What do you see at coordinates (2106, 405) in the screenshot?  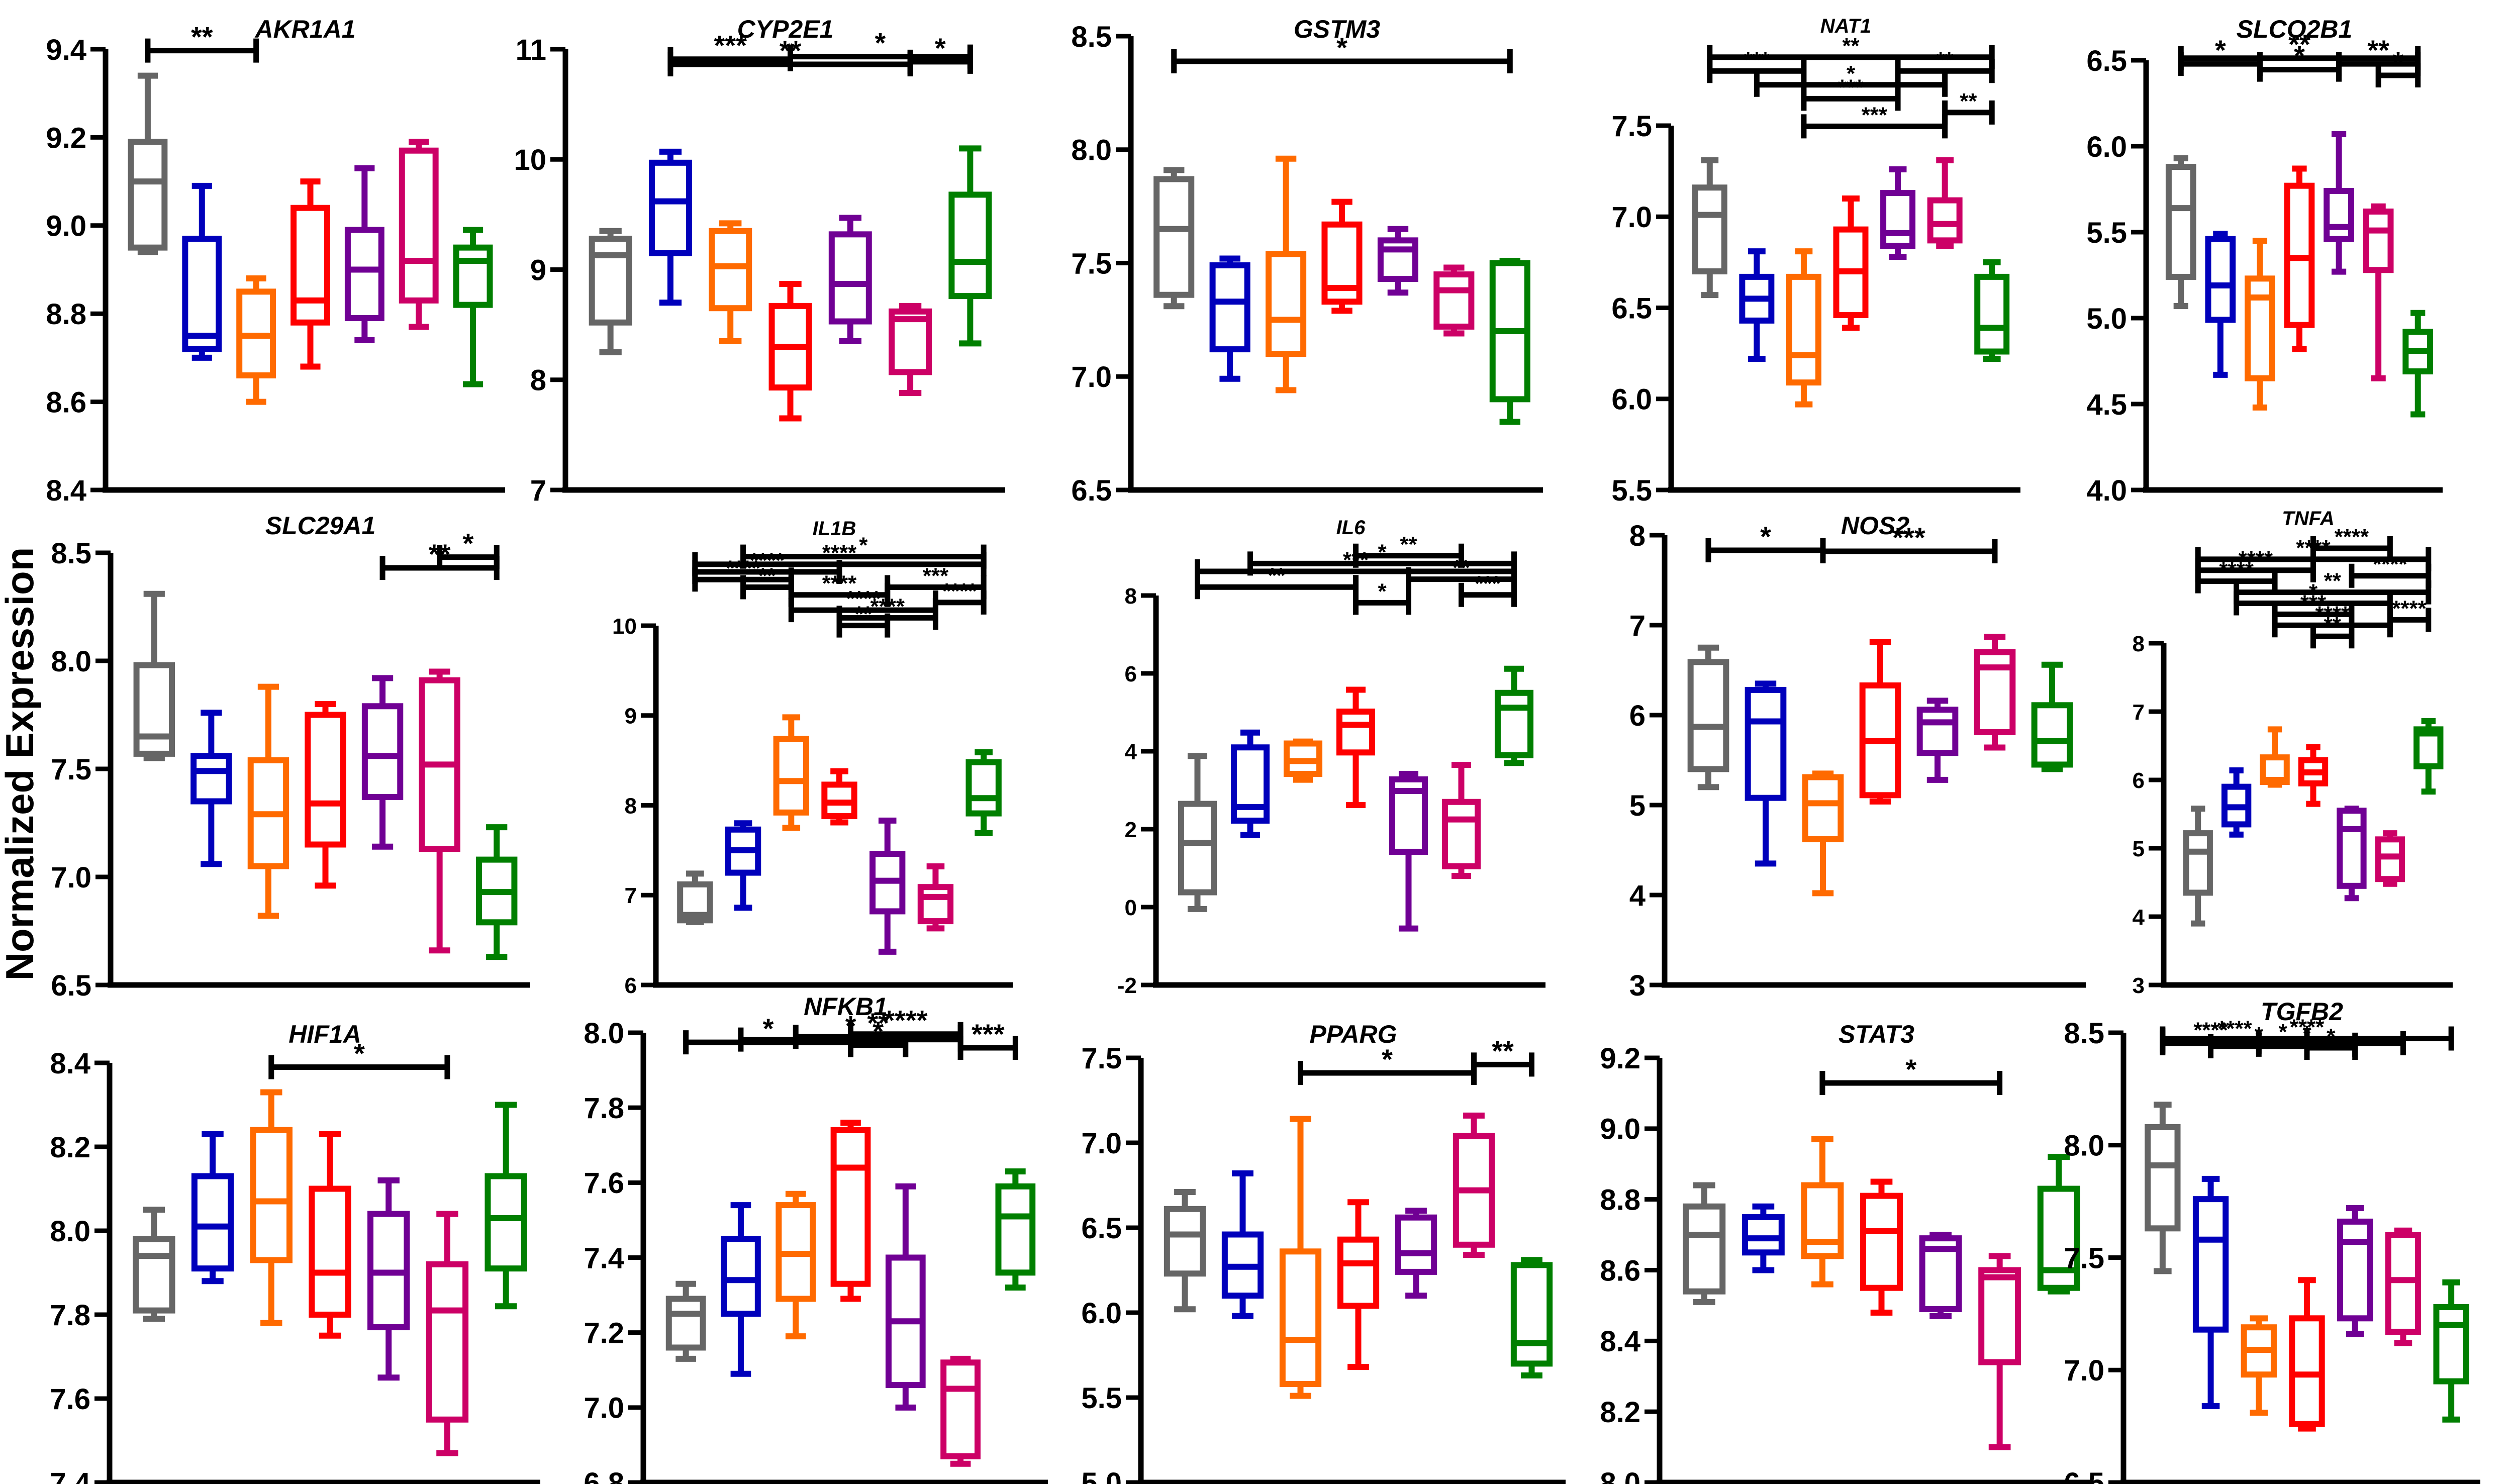 I see `y-tick-label: 4.5` at bounding box center [2106, 405].